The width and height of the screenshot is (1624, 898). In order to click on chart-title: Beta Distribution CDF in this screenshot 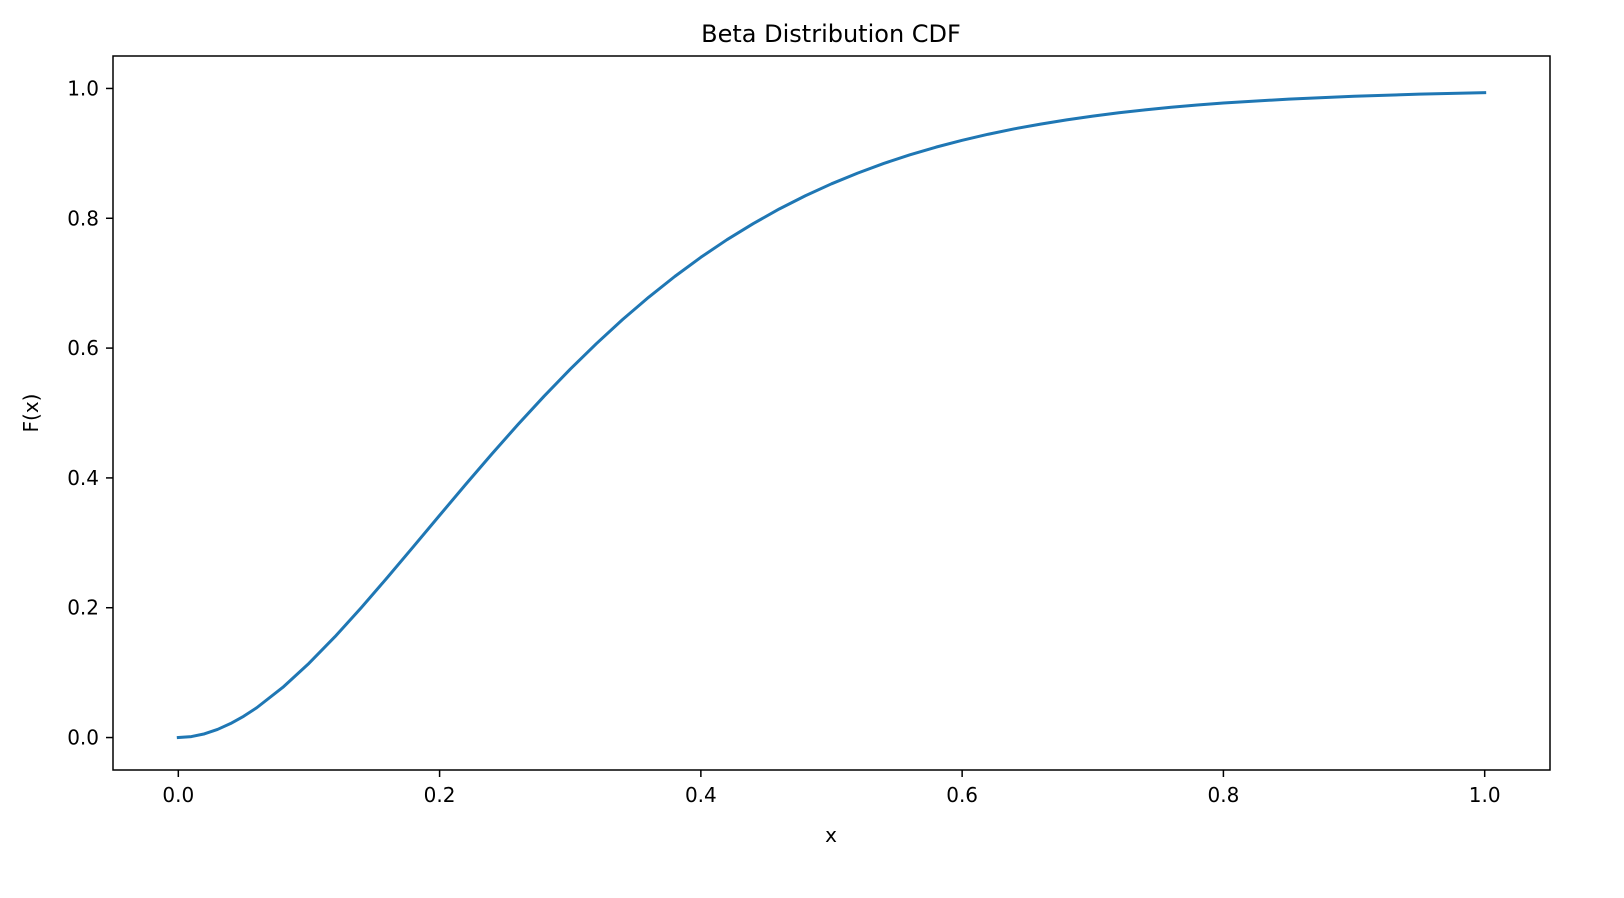, I will do `click(831, 34)`.